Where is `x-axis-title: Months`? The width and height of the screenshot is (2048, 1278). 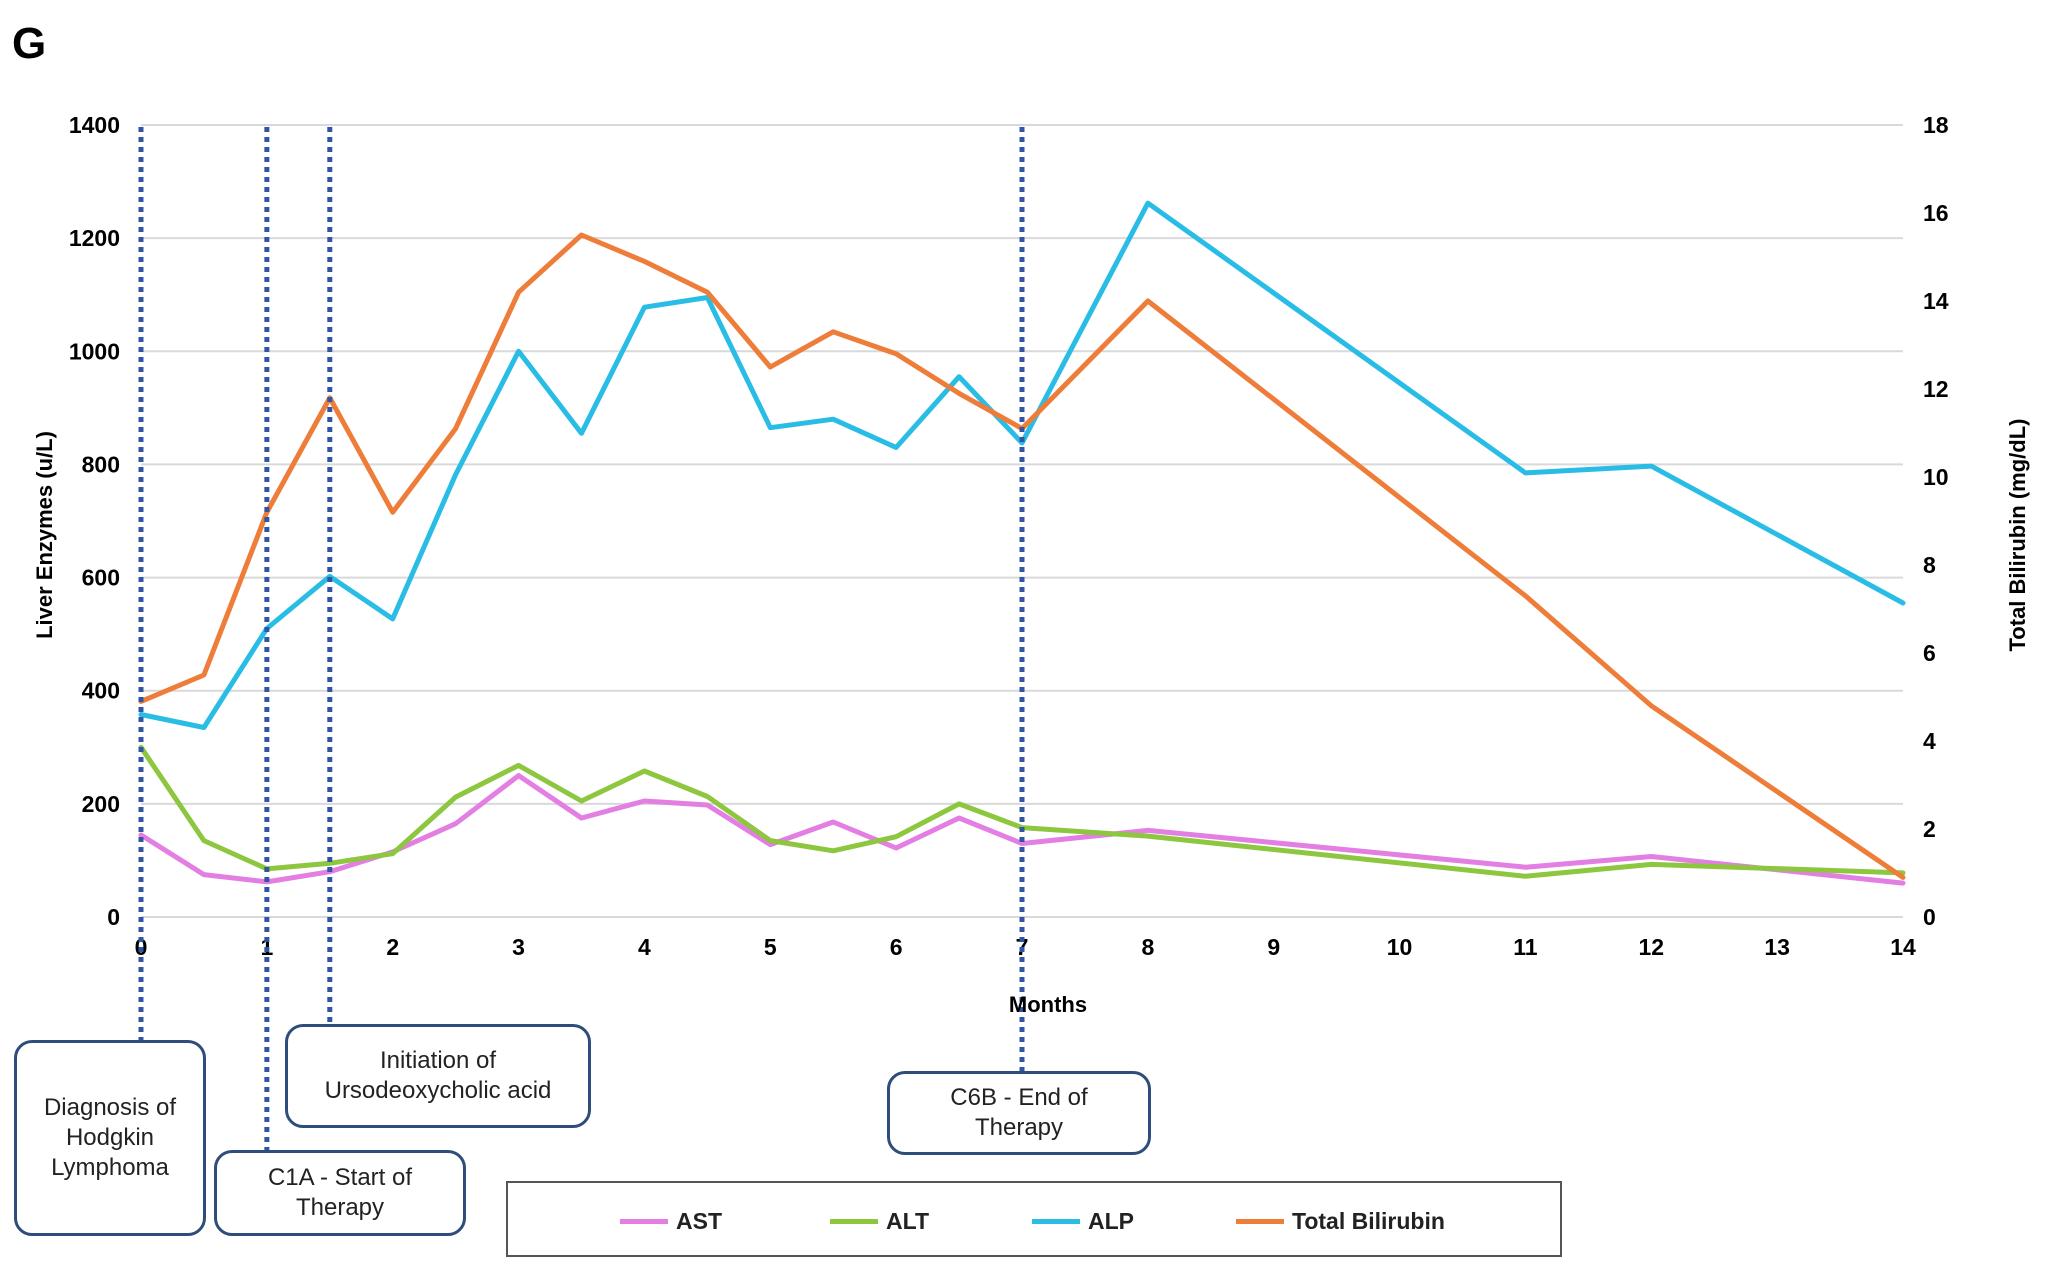 x-axis-title: Months is located at coordinates (1048, 1004).